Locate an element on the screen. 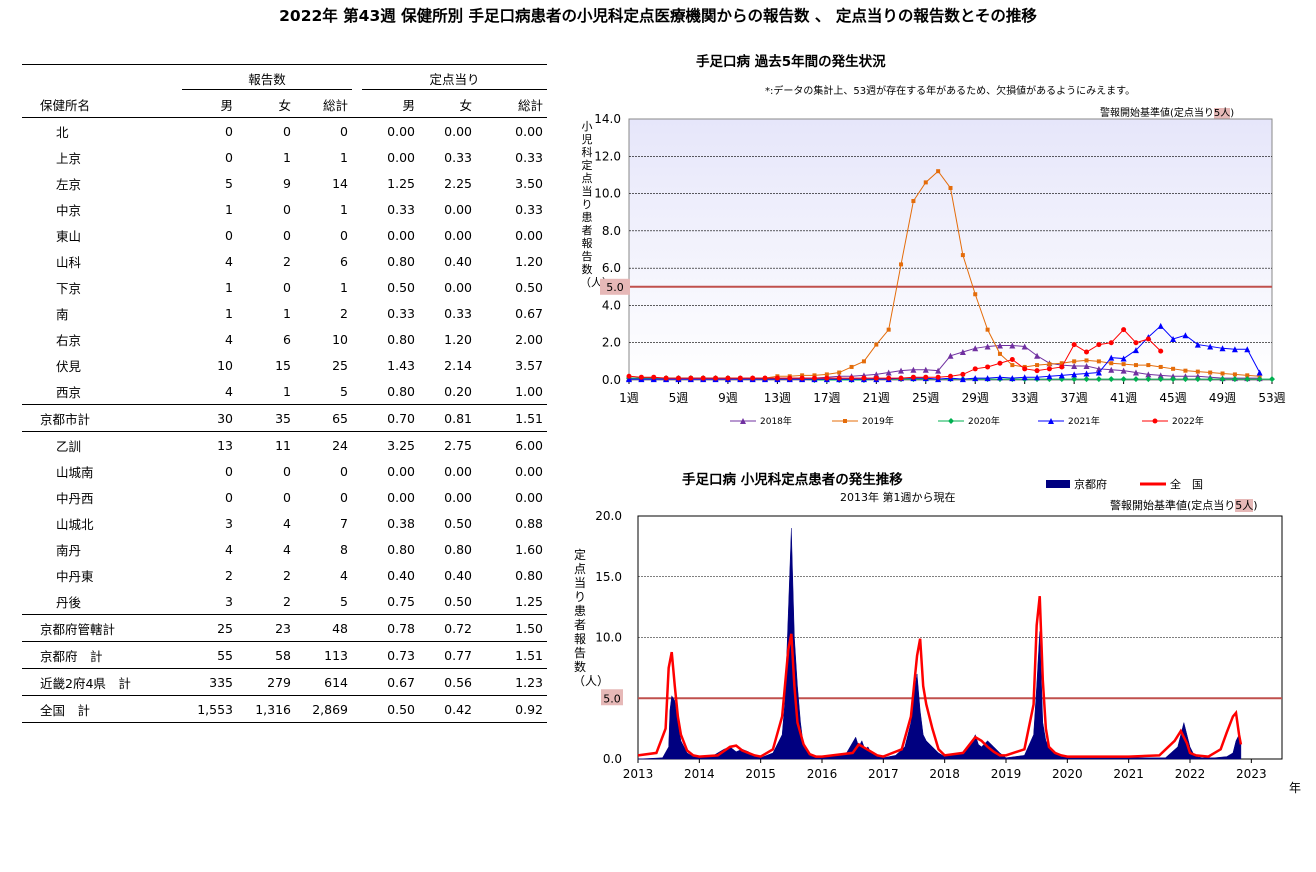 The width and height of the screenshot is (1316, 872). cell-pm: 0.80 is located at coordinates (401, 339).